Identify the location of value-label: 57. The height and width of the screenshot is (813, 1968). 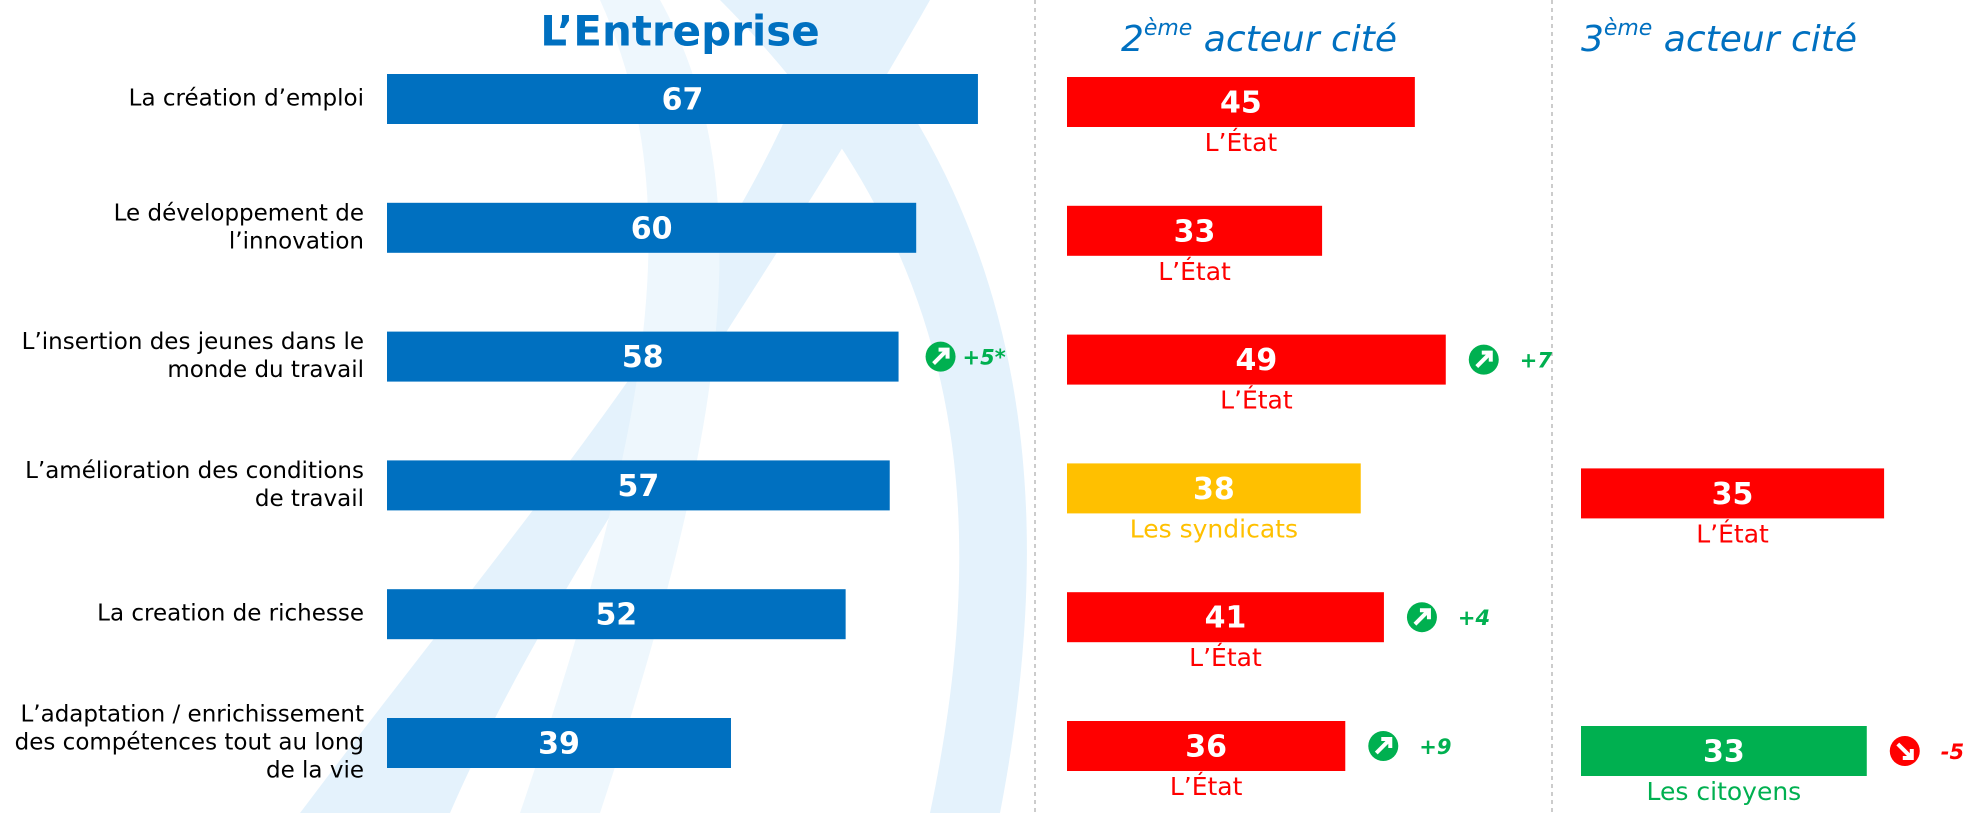
(638, 486).